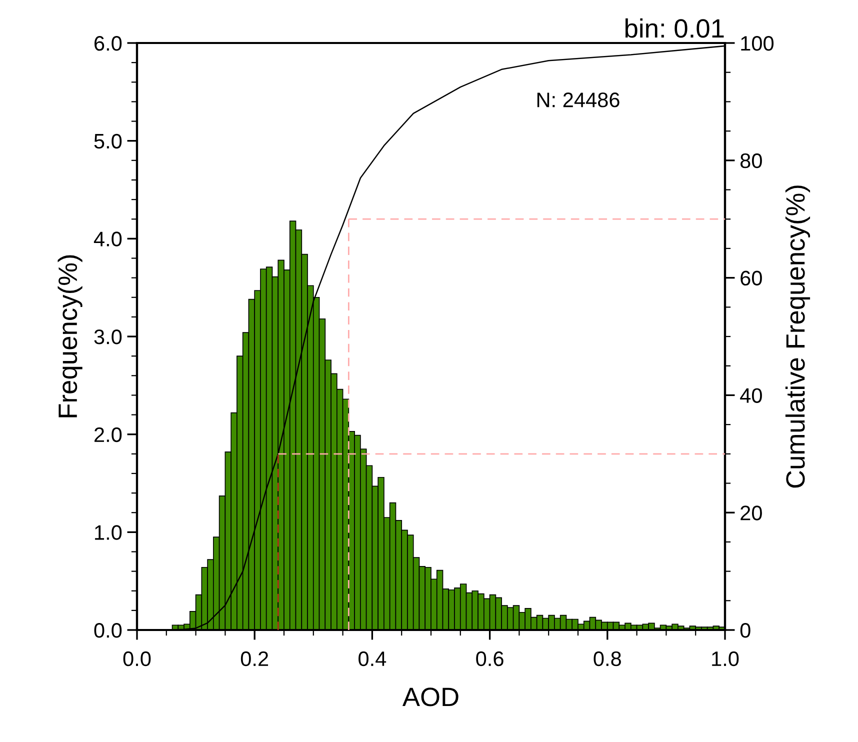 The image size is (858, 742). Describe the element at coordinates (137, 658) in the screenshot. I see `x-tick-label: 0.0` at that location.